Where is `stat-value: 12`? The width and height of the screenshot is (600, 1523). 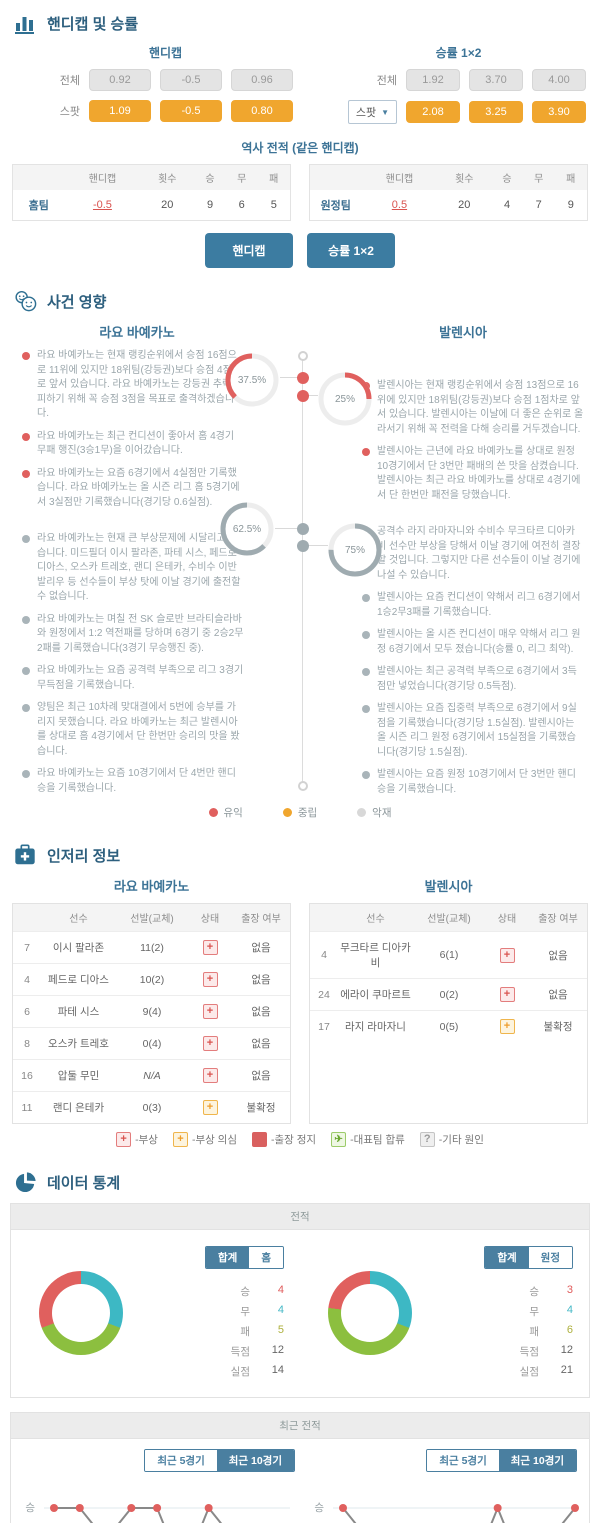 stat-value: 12 is located at coordinates (277, 1350).